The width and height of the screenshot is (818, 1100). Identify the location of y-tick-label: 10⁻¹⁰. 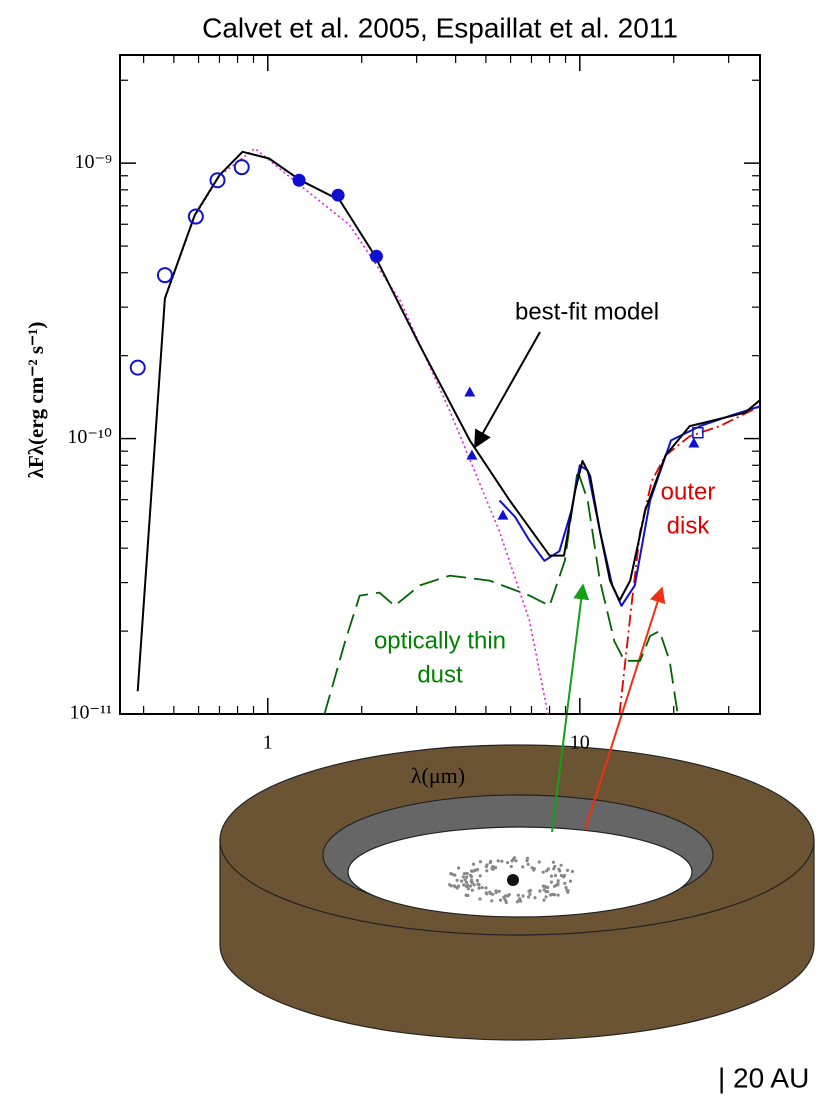
(89, 437).